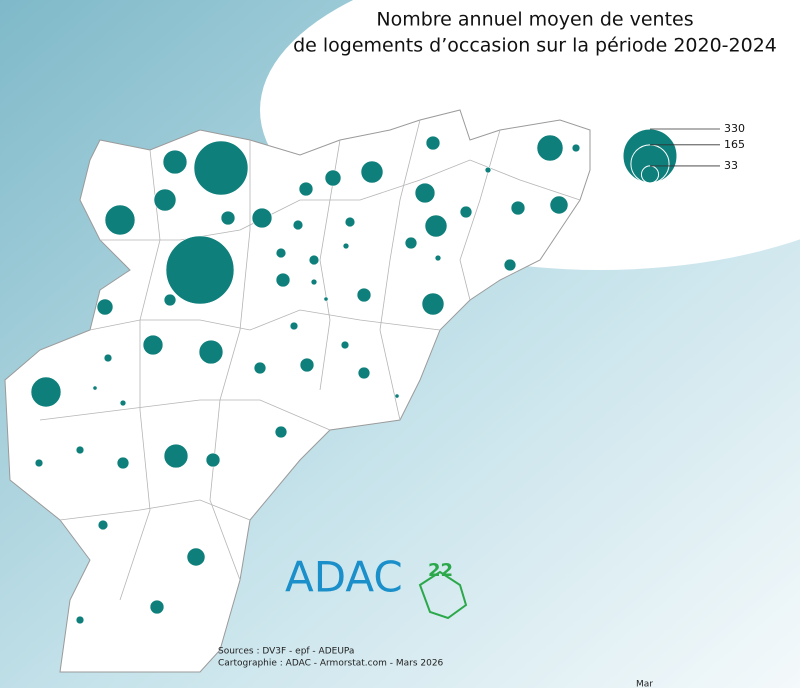  I want to click on legend-label: 165, so click(734, 144).